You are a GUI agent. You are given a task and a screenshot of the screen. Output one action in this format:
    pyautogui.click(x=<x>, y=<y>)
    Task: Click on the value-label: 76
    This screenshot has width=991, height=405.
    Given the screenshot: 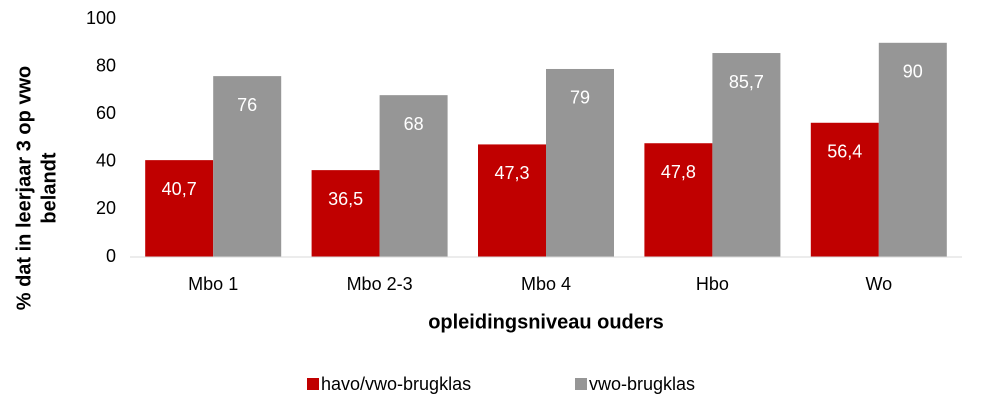 What is the action you would take?
    pyautogui.click(x=247, y=105)
    